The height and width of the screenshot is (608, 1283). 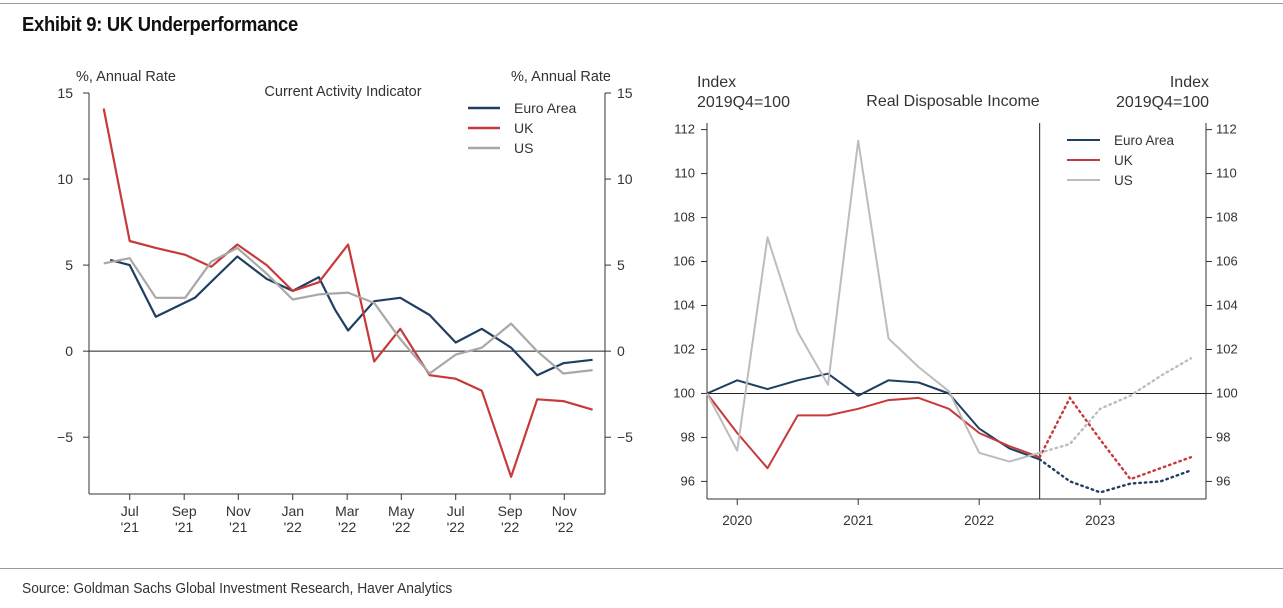 What do you see at coordinates (65, 179) in the screenshot?
I see `y-tick-label-left: 10` at bounding box center [65, 179].